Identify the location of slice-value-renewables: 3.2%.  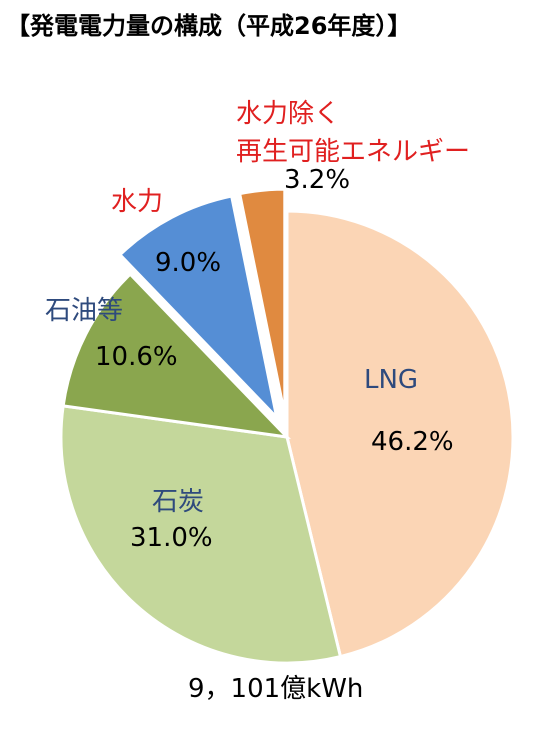
(317, 180).